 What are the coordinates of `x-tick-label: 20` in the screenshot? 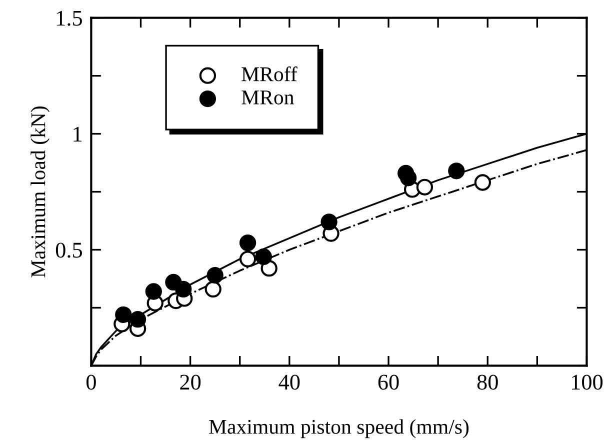 It's located at (190, 382).